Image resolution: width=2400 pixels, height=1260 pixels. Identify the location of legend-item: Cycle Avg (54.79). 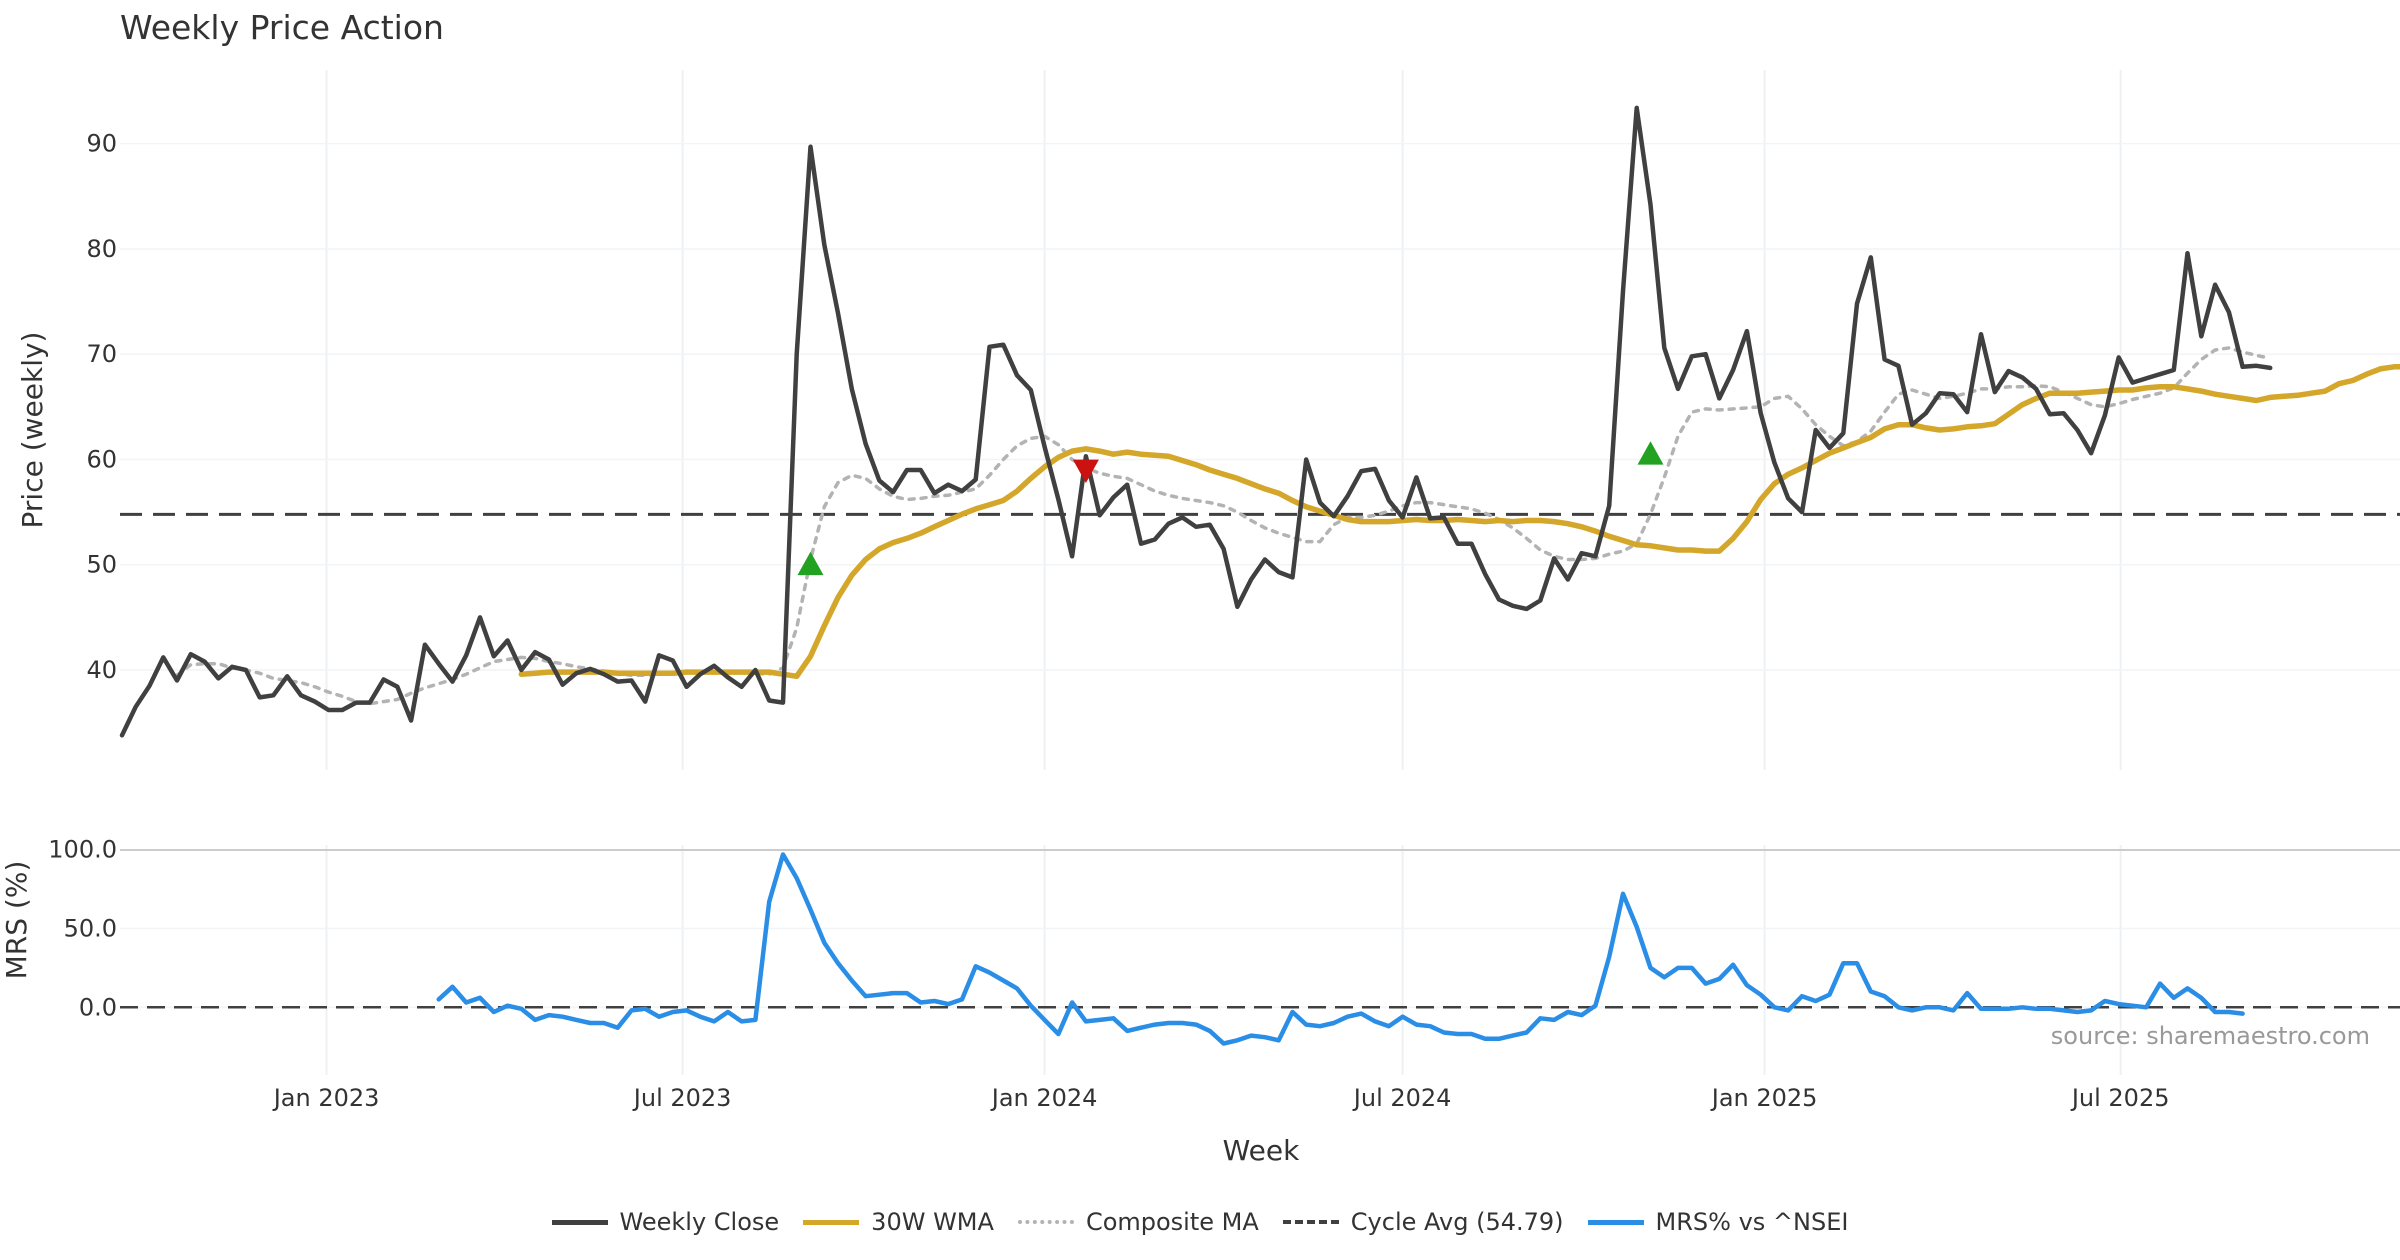
(1423, 1222).